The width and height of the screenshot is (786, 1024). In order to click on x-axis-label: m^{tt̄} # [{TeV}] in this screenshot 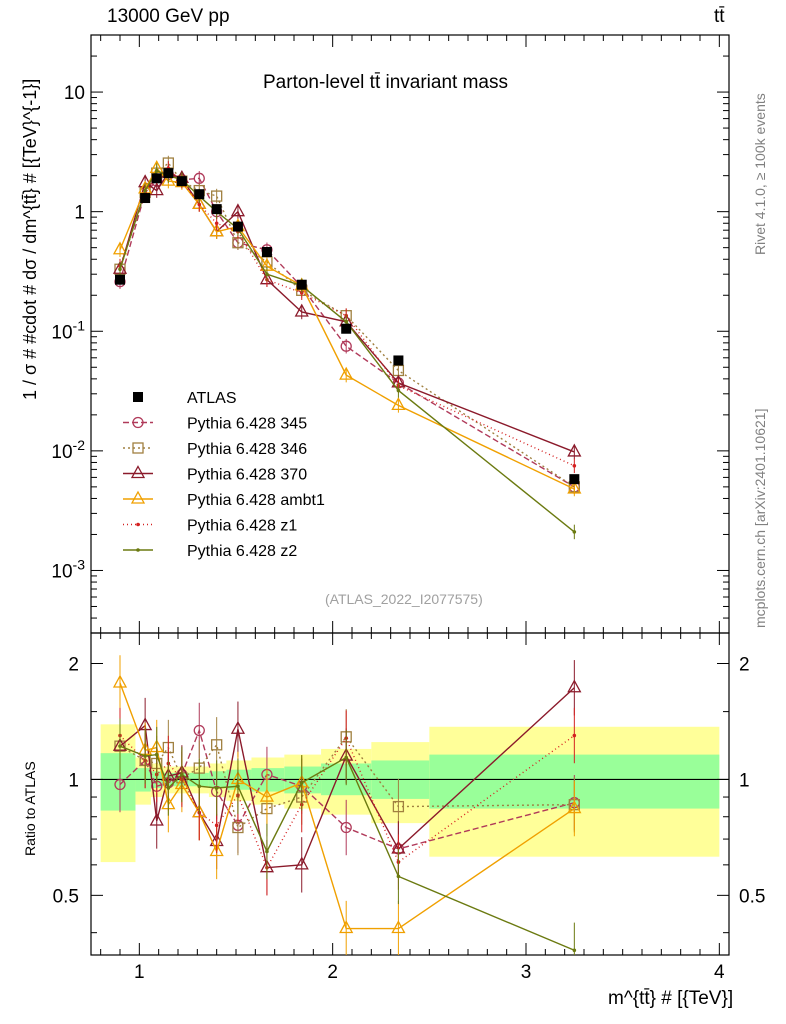, I will do `click(671, 998)`.